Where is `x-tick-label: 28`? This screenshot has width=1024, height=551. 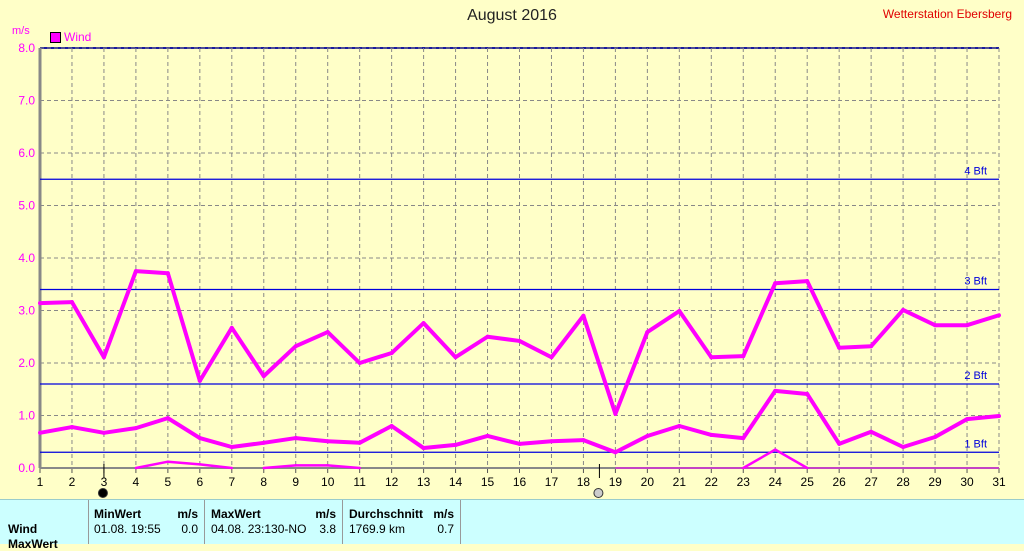
x-tick-label: 28 is located at coordinates (903, 482).